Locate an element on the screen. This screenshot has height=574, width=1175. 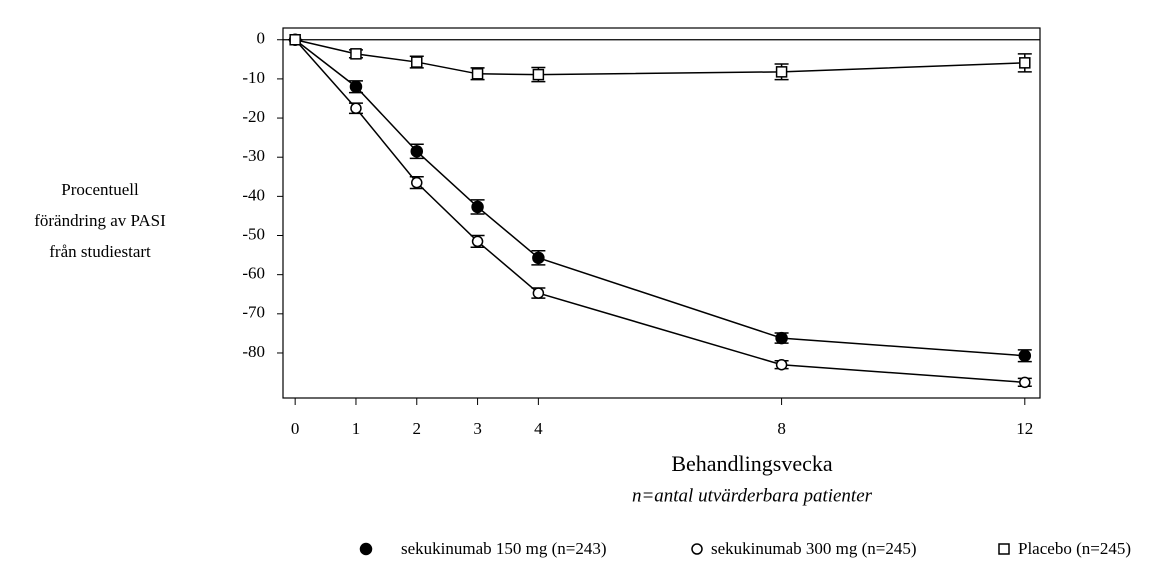
x-tick-label: 2 is located at coordinates (417, 428).